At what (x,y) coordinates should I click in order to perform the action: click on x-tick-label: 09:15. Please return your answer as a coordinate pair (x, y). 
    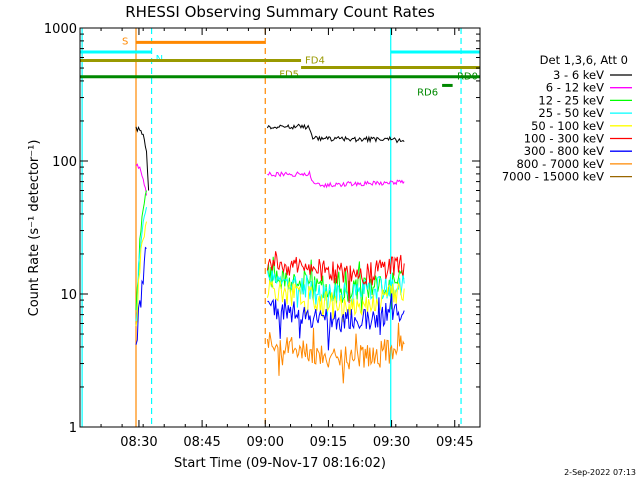
    Looking at the image, I should click on (328, 442).